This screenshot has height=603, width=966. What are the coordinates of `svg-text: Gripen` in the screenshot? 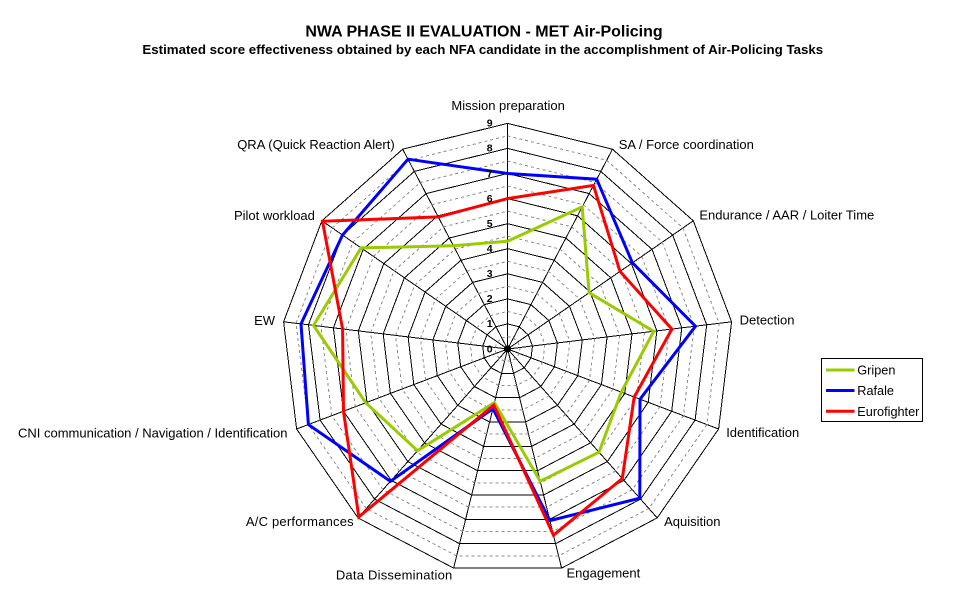 It's located at (876, 371).